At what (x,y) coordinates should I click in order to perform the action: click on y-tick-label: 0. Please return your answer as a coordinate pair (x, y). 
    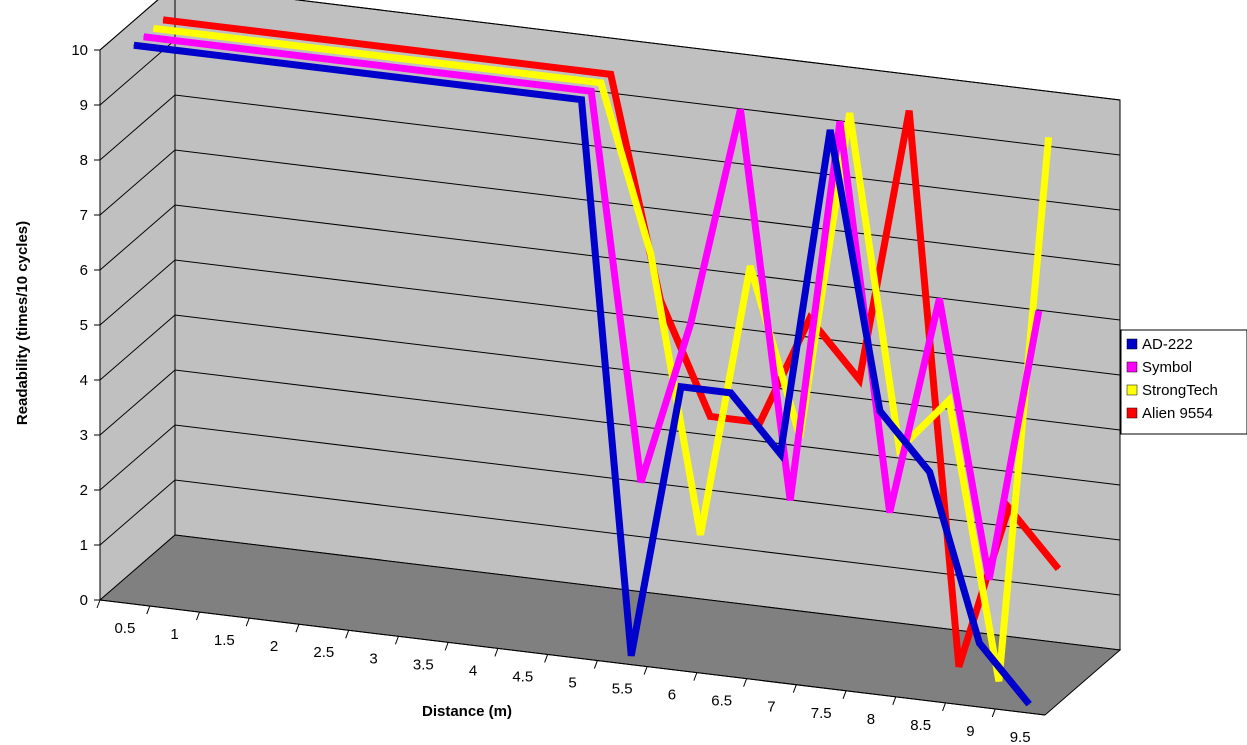
    Looking at the image, I should click on (84, 600).